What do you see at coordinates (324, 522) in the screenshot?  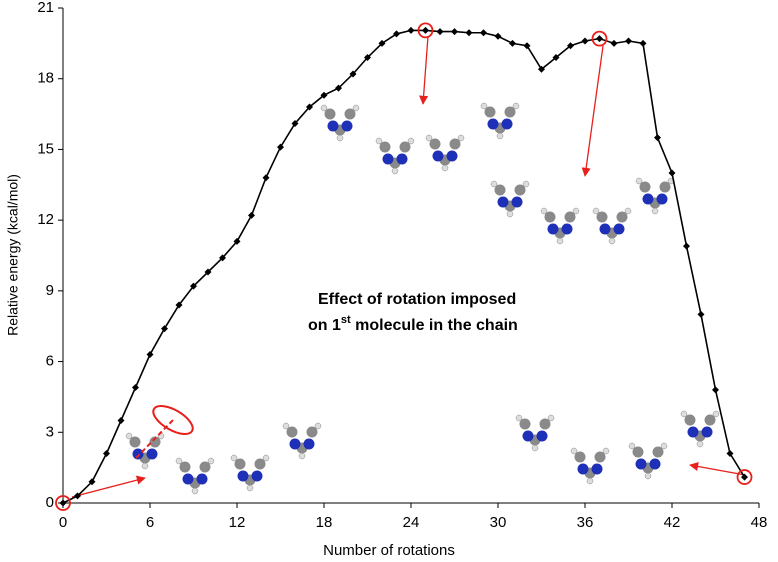 I see `x-tick-label: 18` at bounding box center [324, 522].